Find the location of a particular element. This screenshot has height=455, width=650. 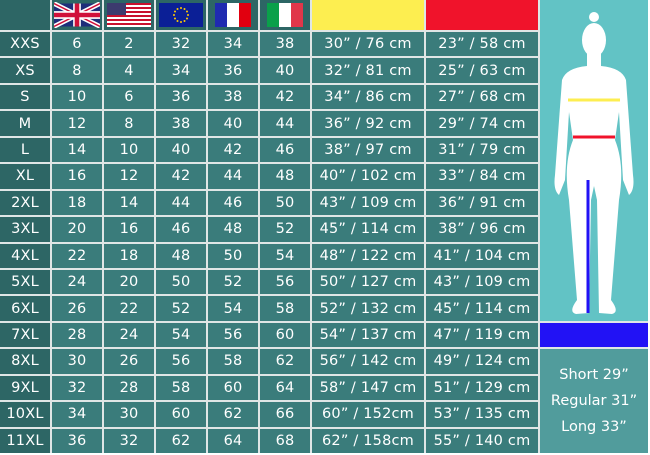

eu-size: 62 is located at coordinates (181, 440).